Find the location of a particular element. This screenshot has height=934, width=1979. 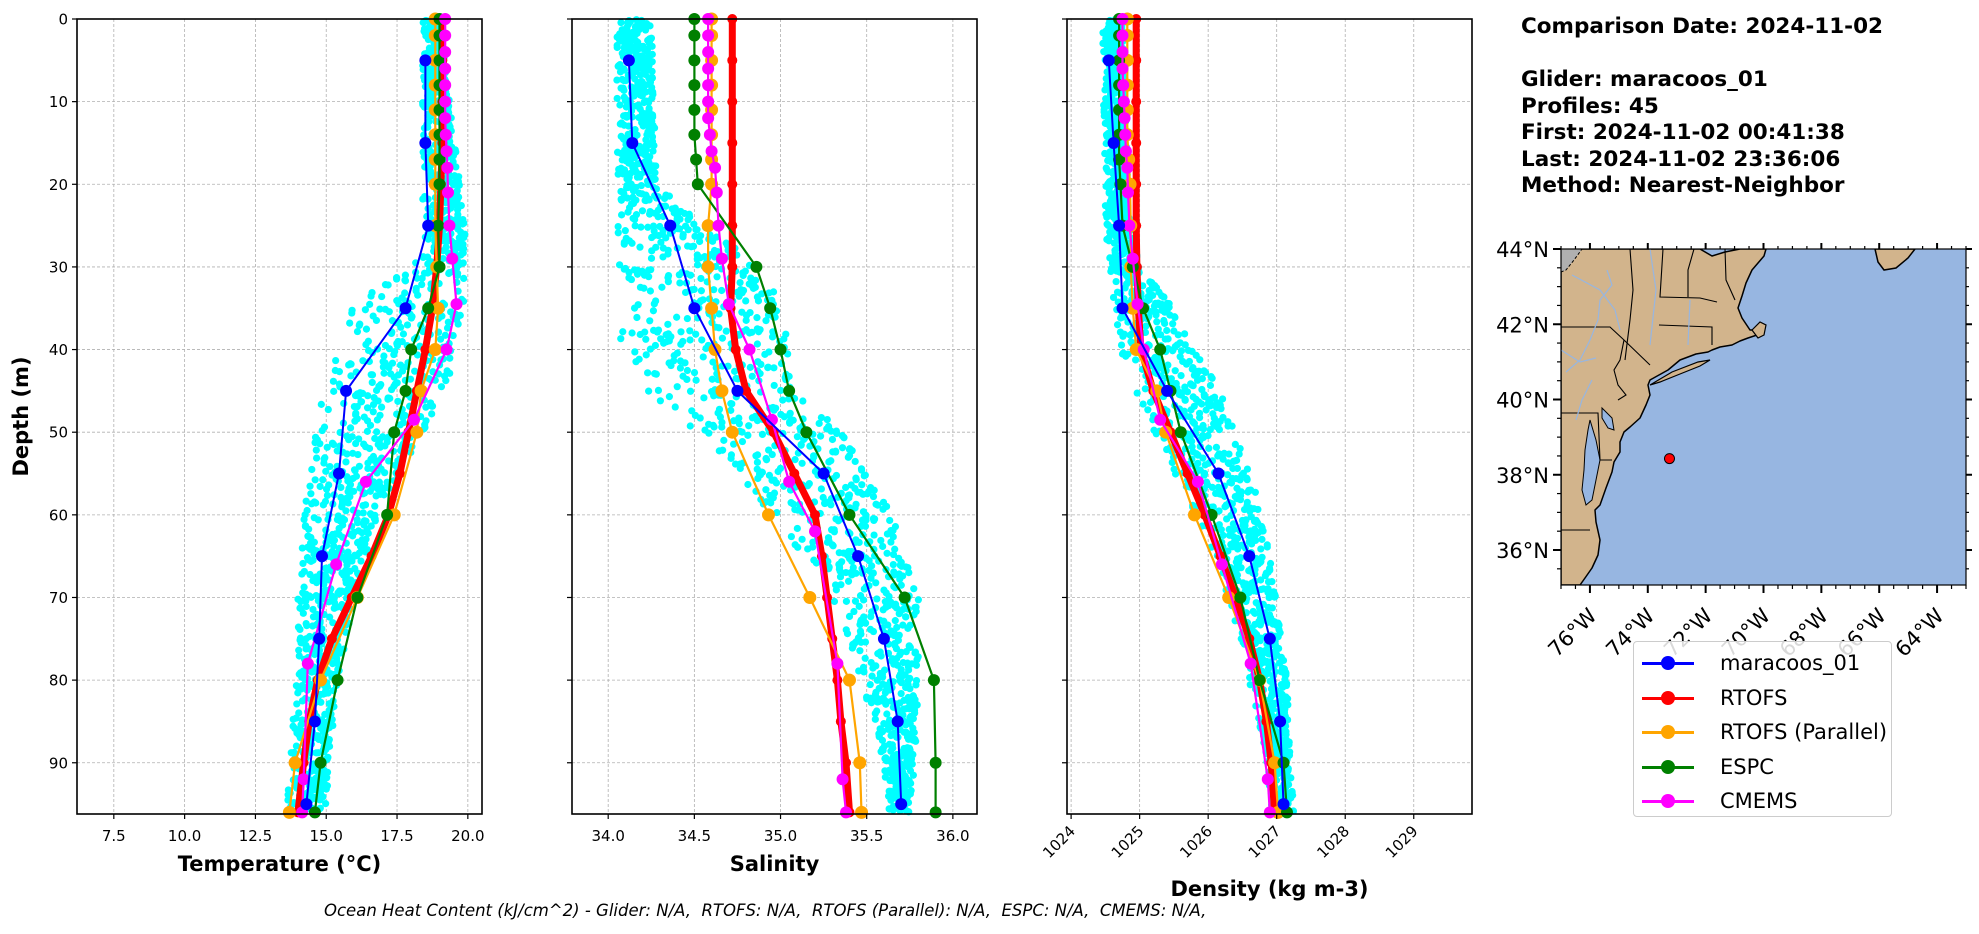

profile-count: Profiles: 45 is located at coordinates (1590, 106).